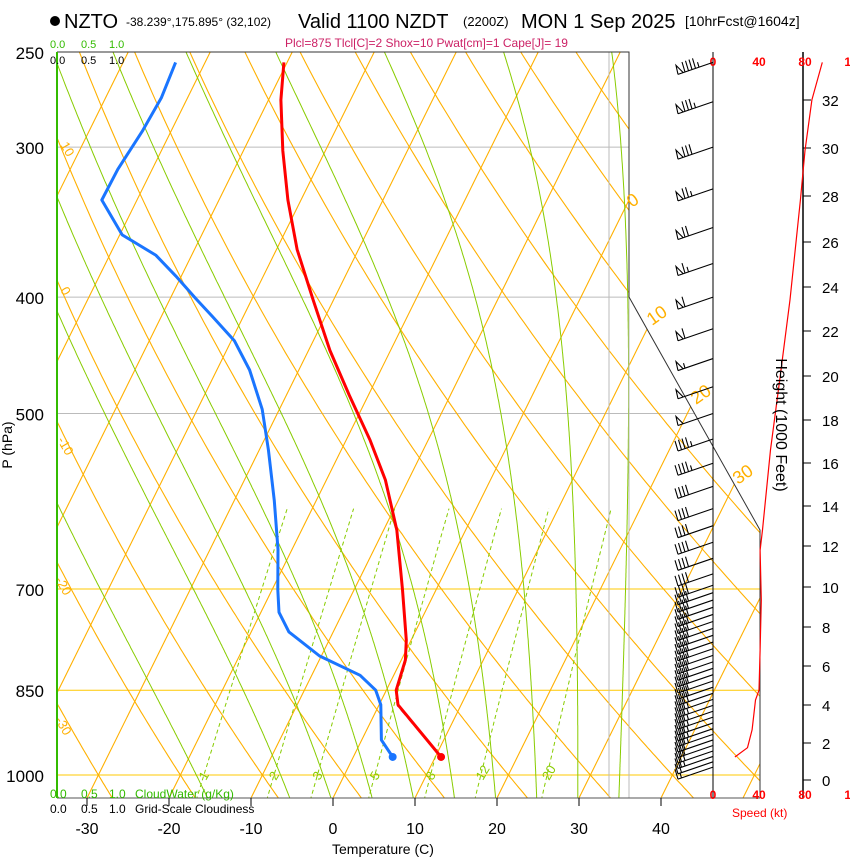 The image size is (850, 860). I want to click on height-tick-label: 32, so click(830, 101).